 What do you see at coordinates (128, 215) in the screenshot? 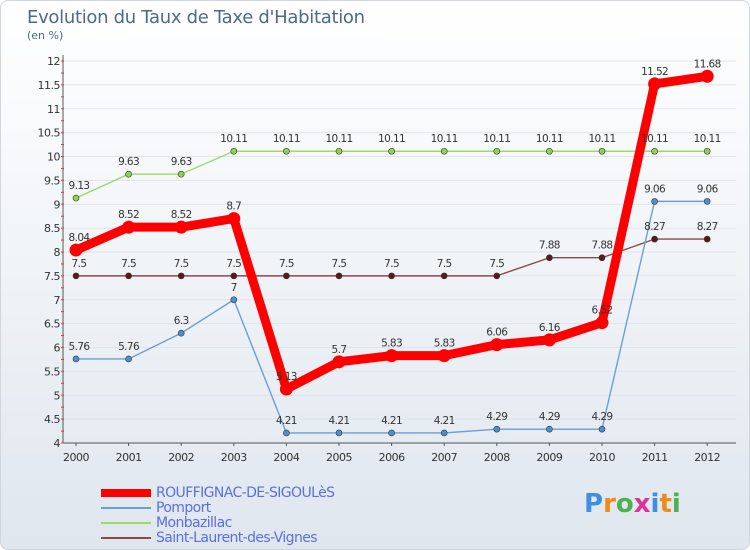
I see `data-label: 8.52` at bounding box center [128, 215].